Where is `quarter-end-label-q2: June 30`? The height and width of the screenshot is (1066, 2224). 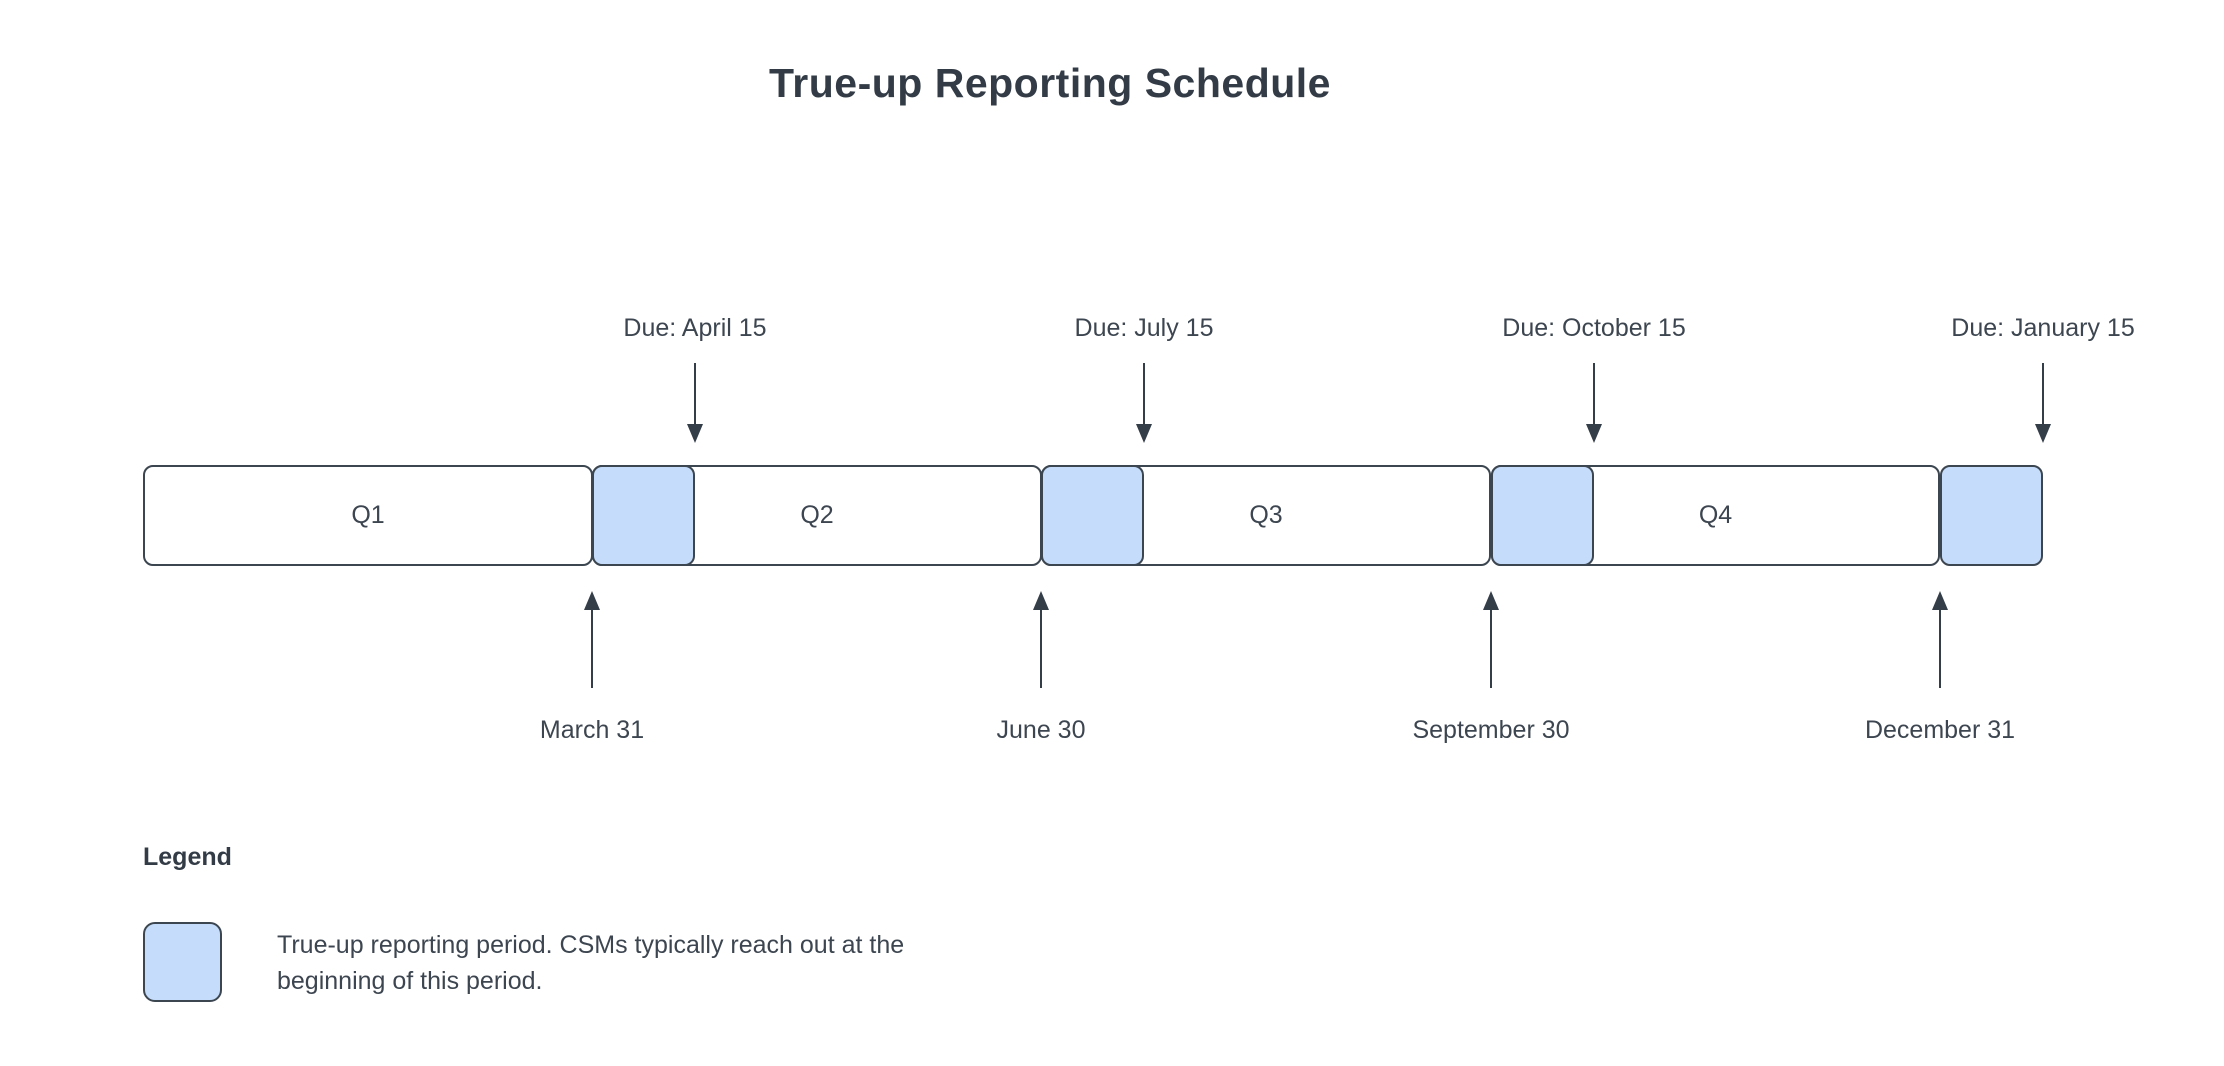 quarter-end-label-q2: June 30 is located at coordinates (1041, 730).